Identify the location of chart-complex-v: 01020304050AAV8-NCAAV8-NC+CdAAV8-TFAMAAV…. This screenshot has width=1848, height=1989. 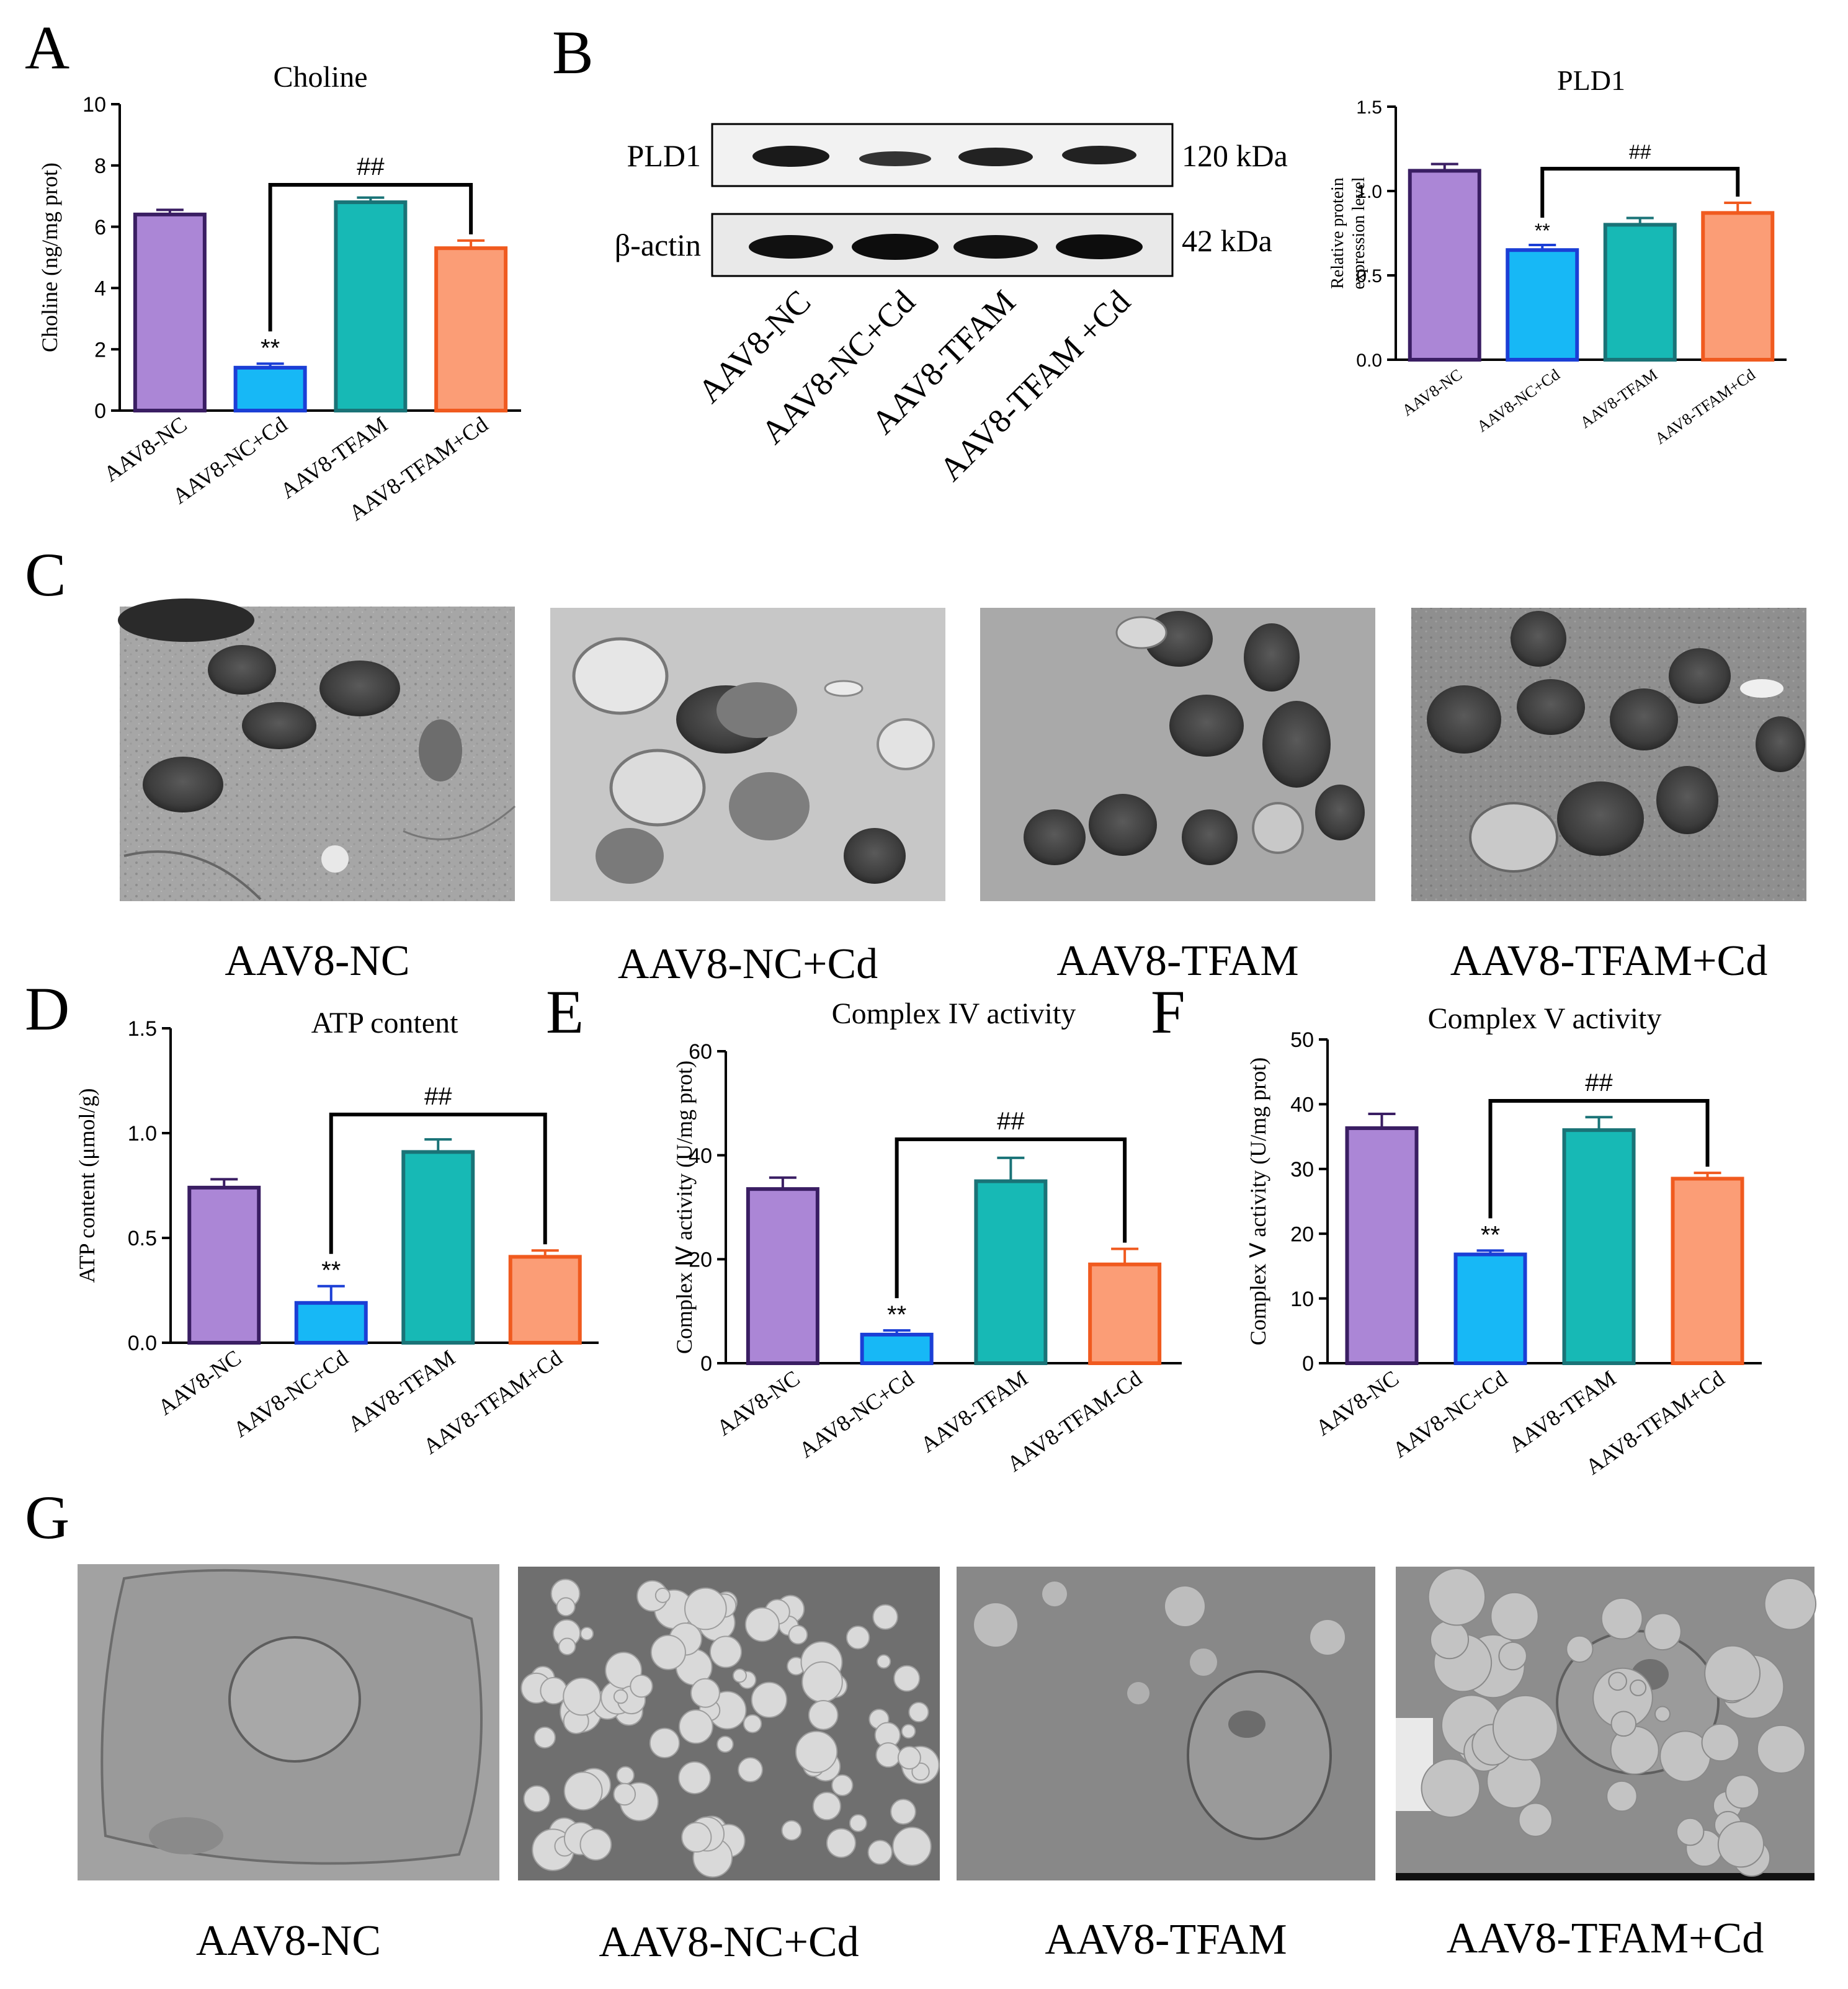
(1504, 1240).